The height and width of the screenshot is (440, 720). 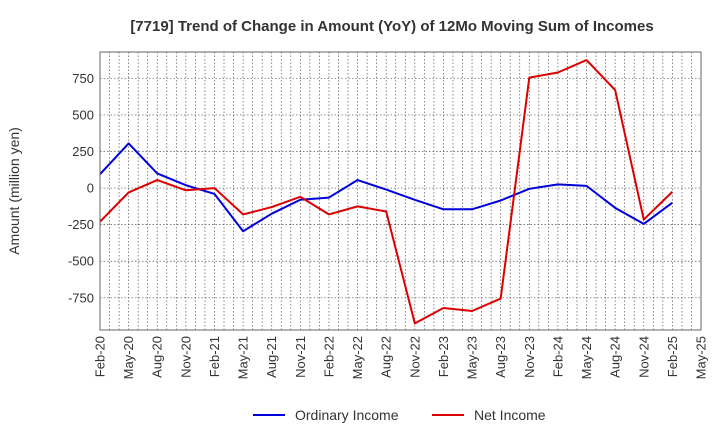 I want to click on x-tick-label: May-20, so click(x=128, y=357).